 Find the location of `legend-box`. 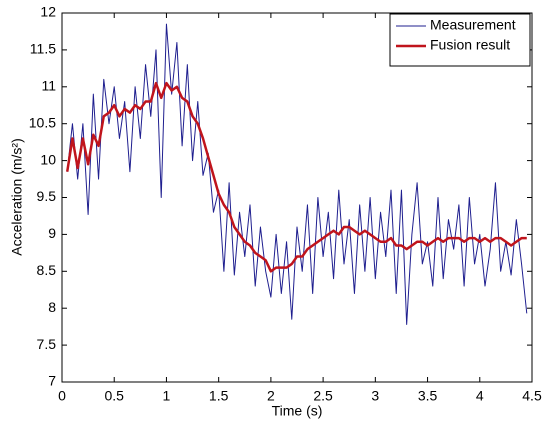

legend-box is located at coordinates (460, 40).